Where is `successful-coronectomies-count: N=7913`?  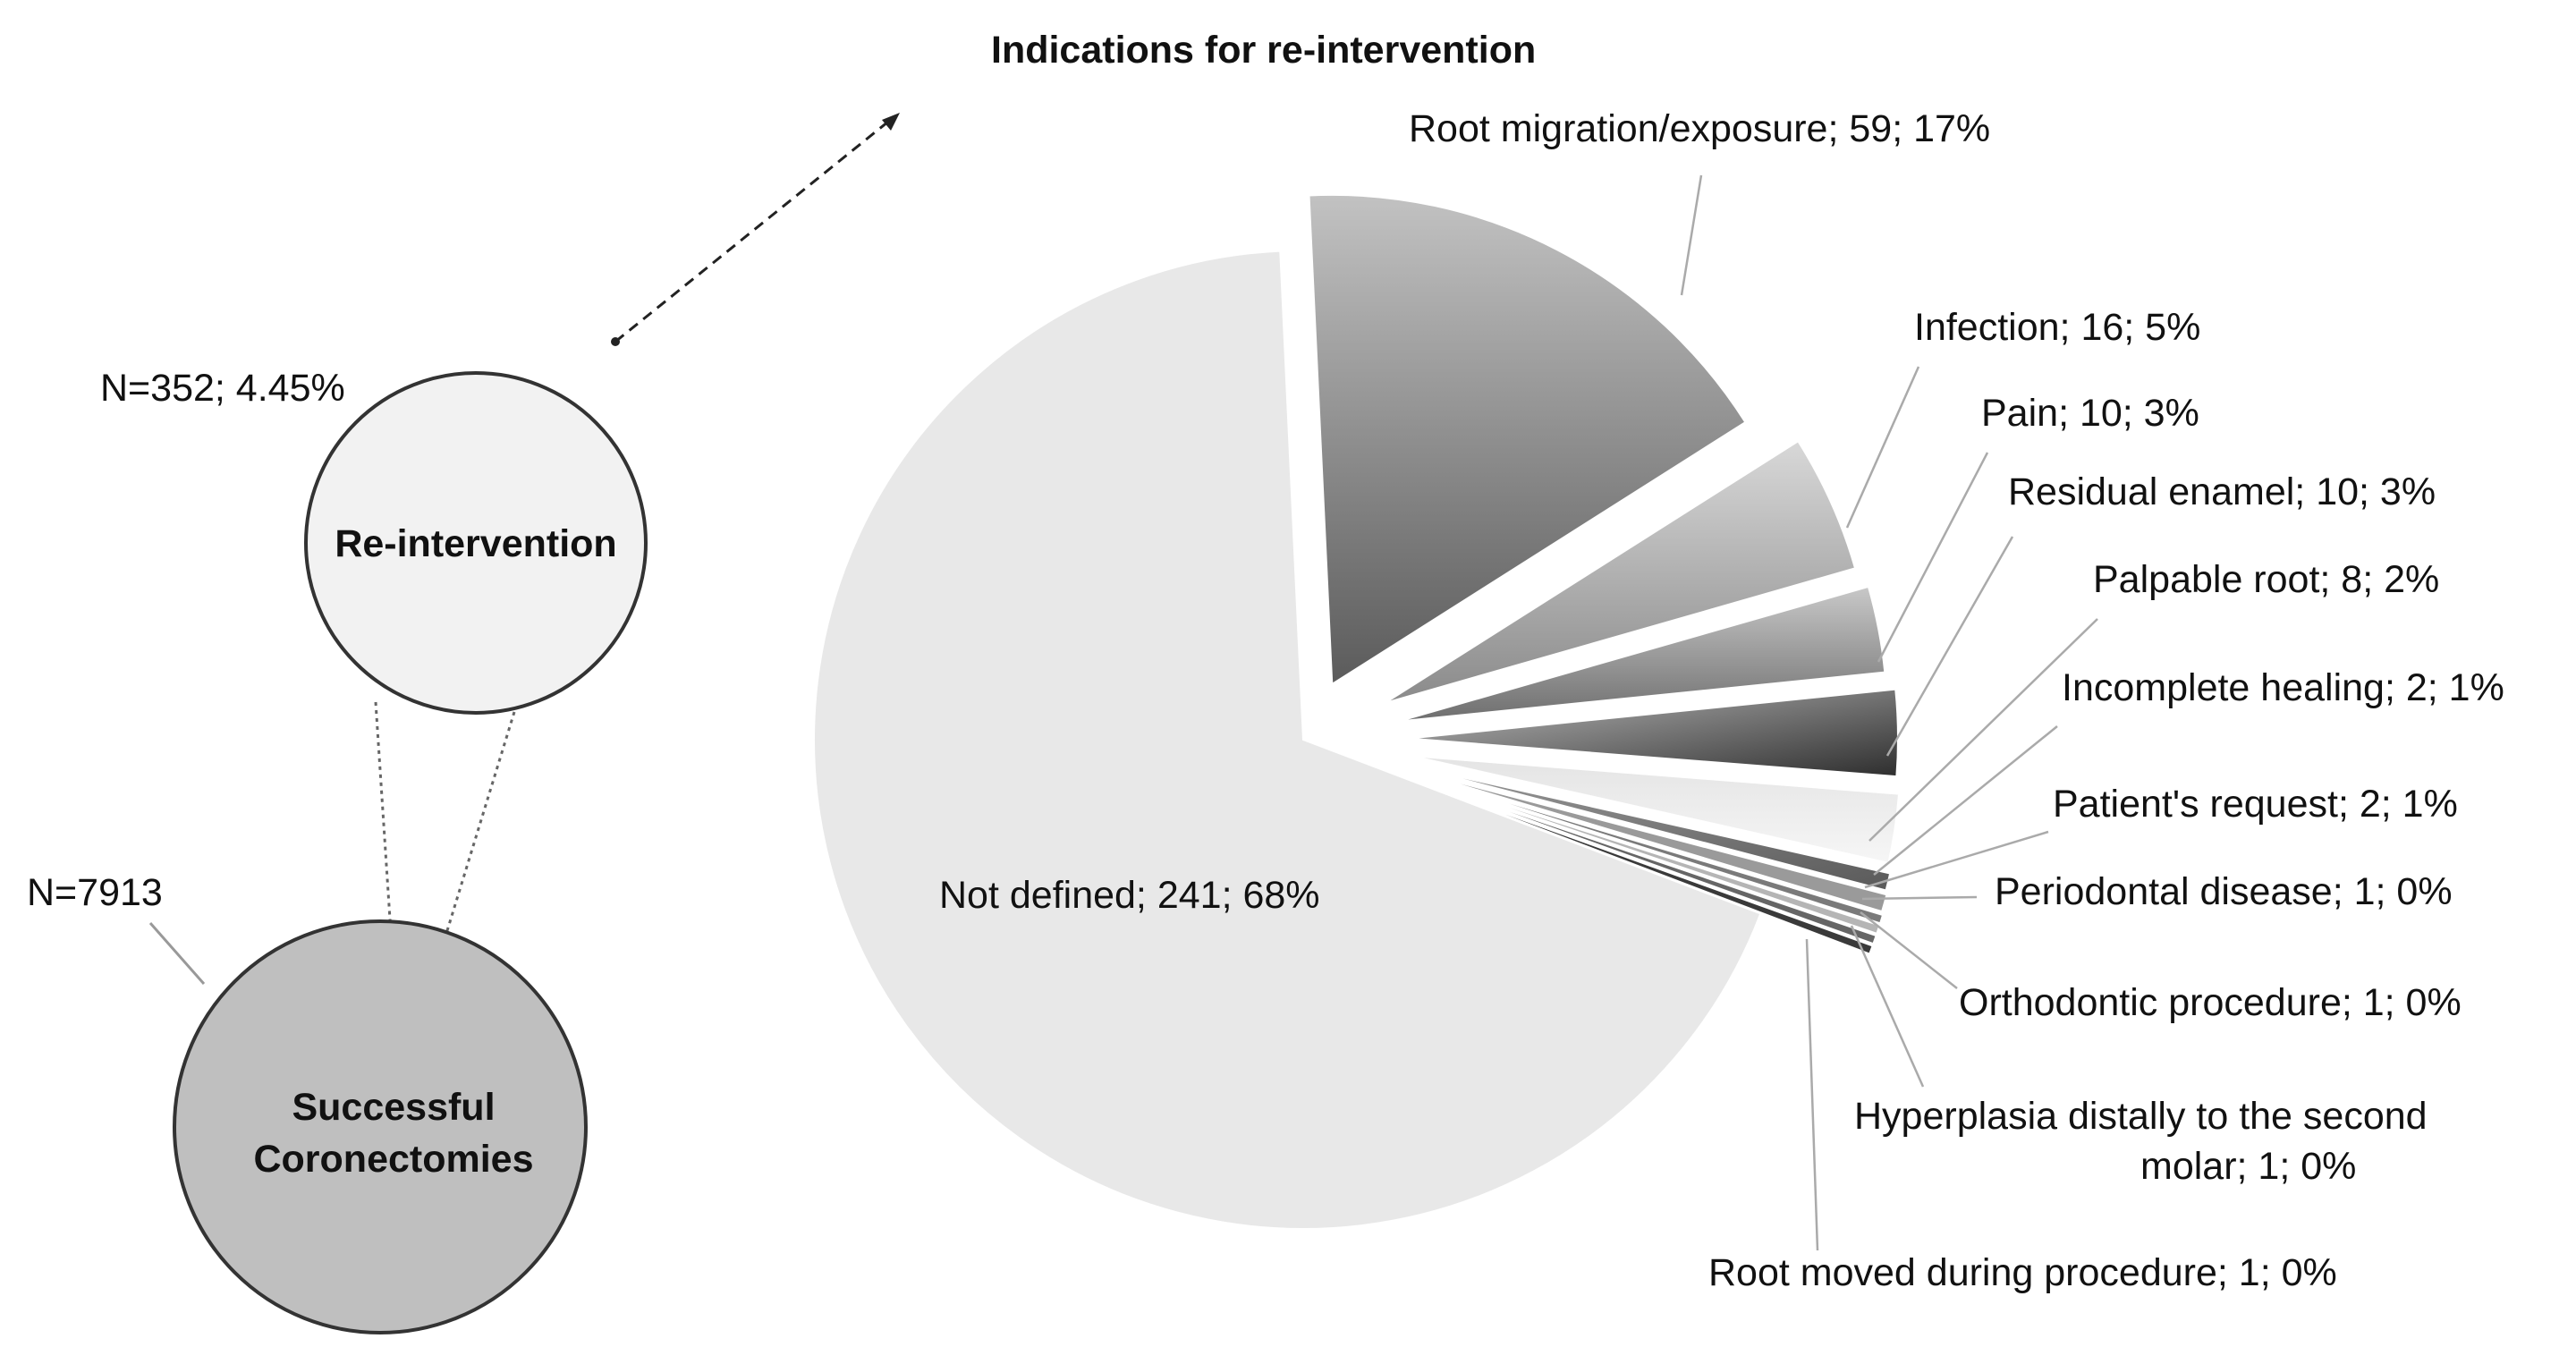
successful-coronectomies-count: N=7913 is located at coordinates (95, 892).